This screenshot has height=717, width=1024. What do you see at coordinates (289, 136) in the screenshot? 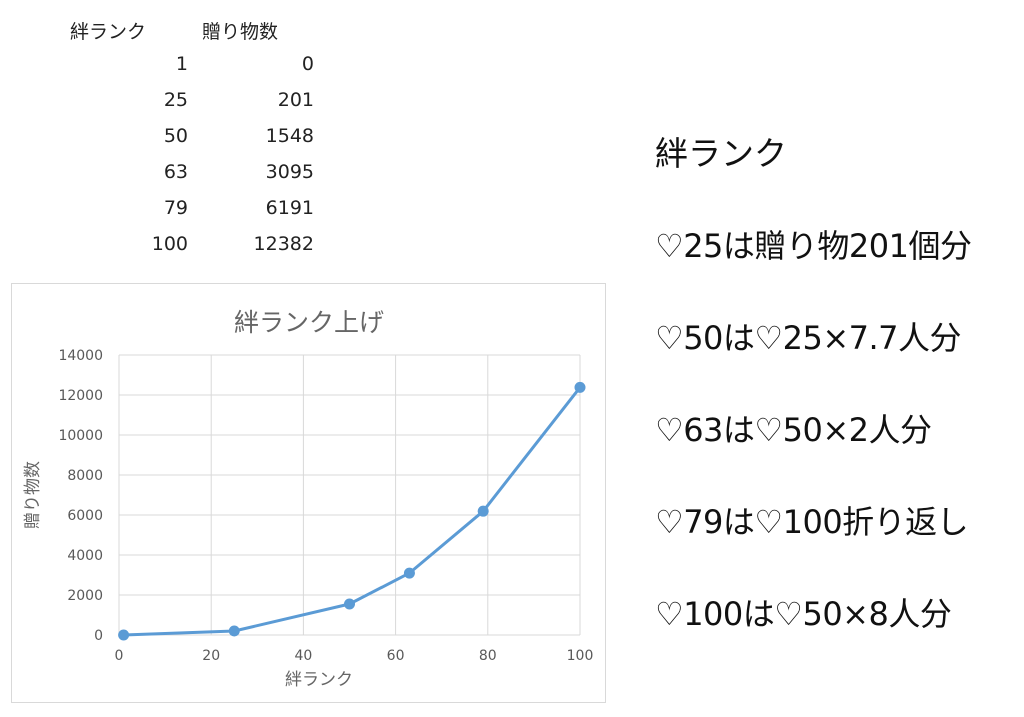
I see `table-cell-gifts: 1548` at bounding box center [289, 136].